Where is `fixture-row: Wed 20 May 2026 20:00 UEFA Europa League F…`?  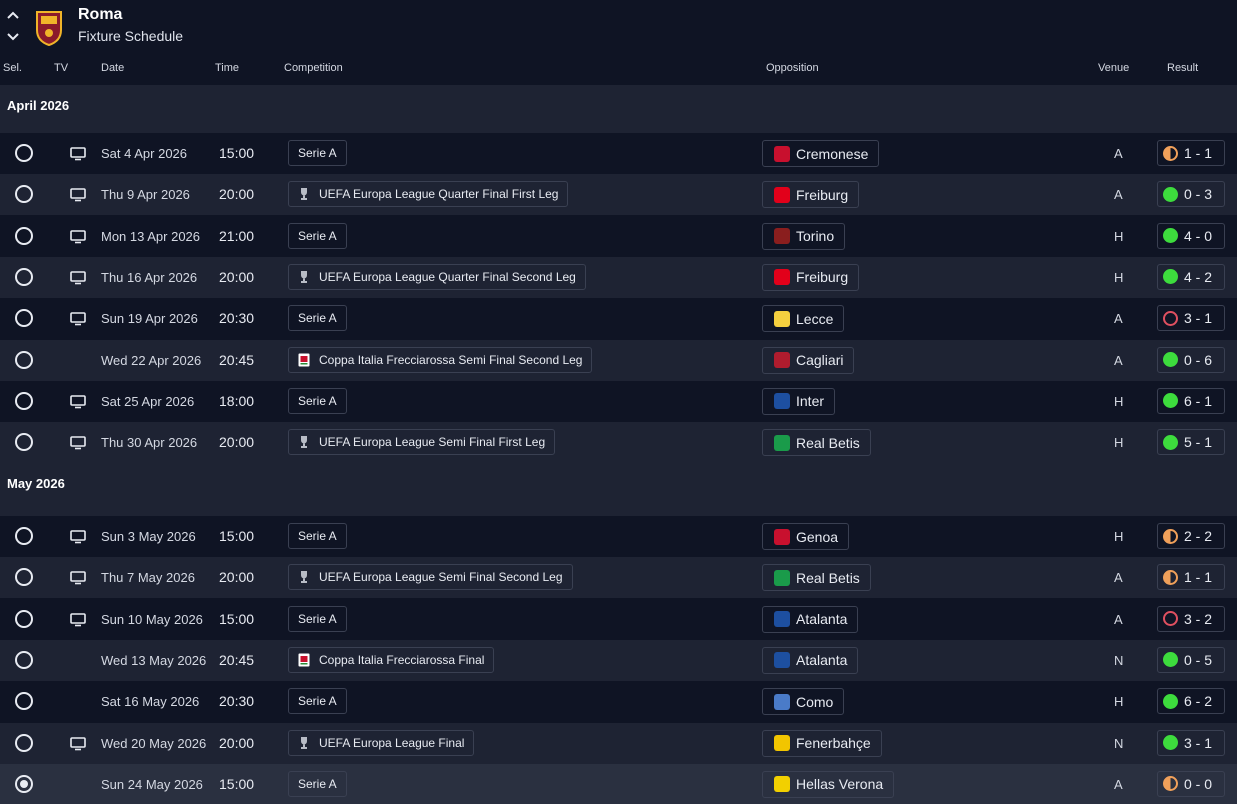 fixture-row: Wed 20 May 2026 20:00 UEFA Europa League F… is located at coordinates (618, 743).